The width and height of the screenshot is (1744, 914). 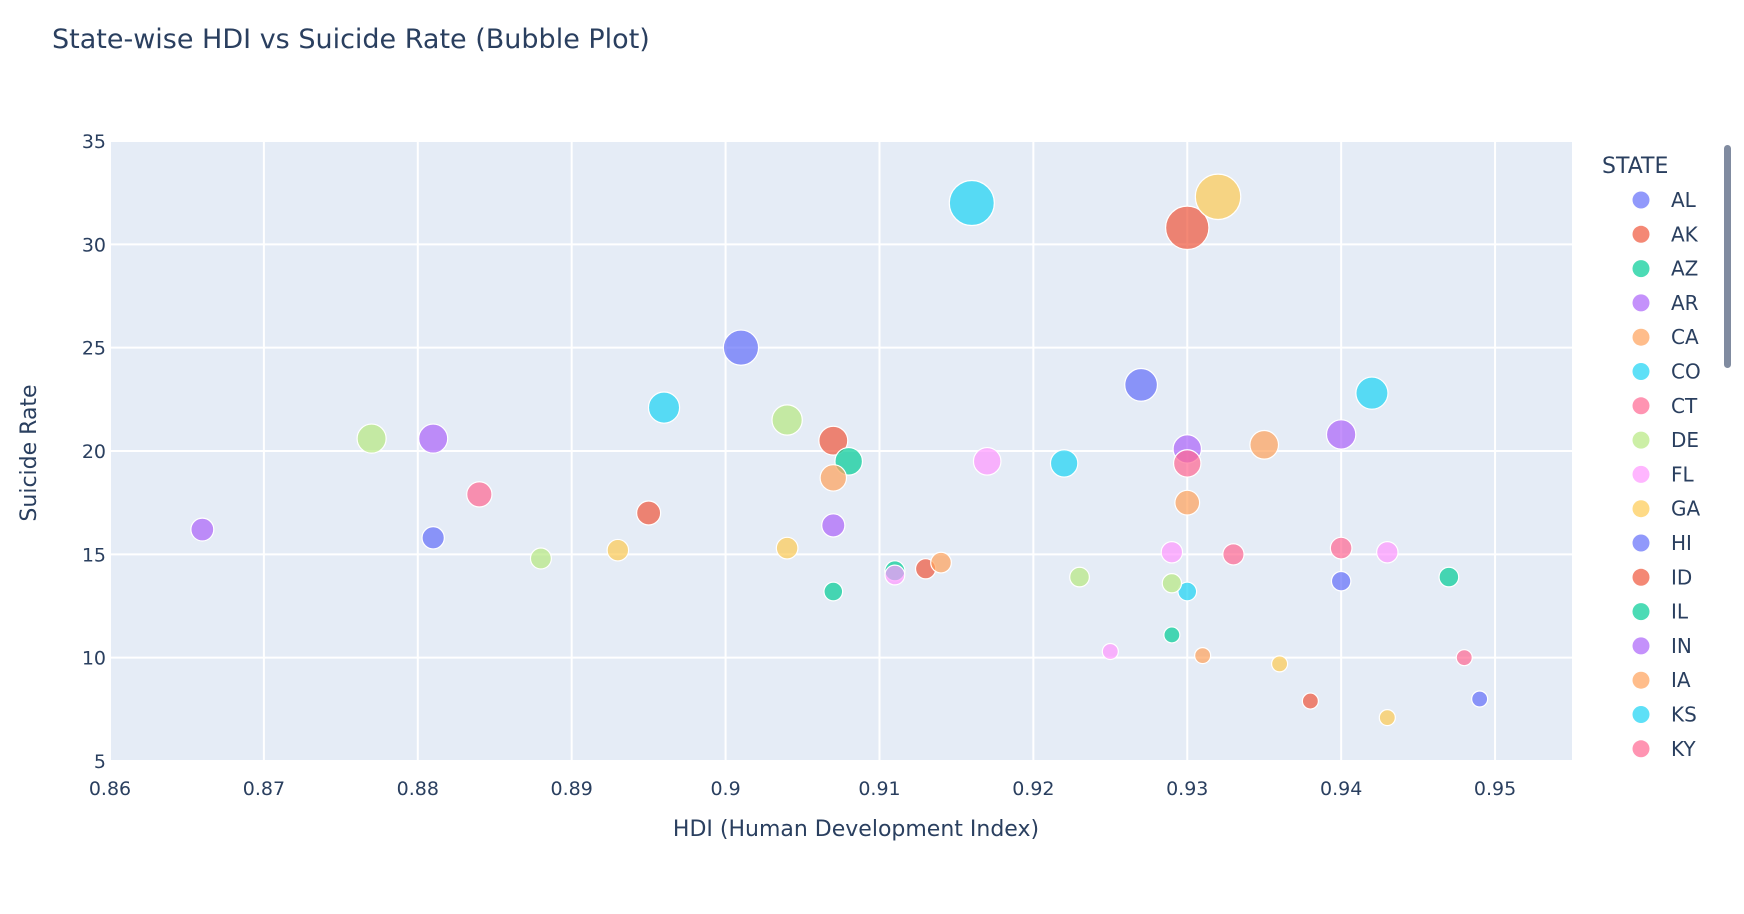 I want to click on legend-item-hi: HI, so click(x=1662, y=543).